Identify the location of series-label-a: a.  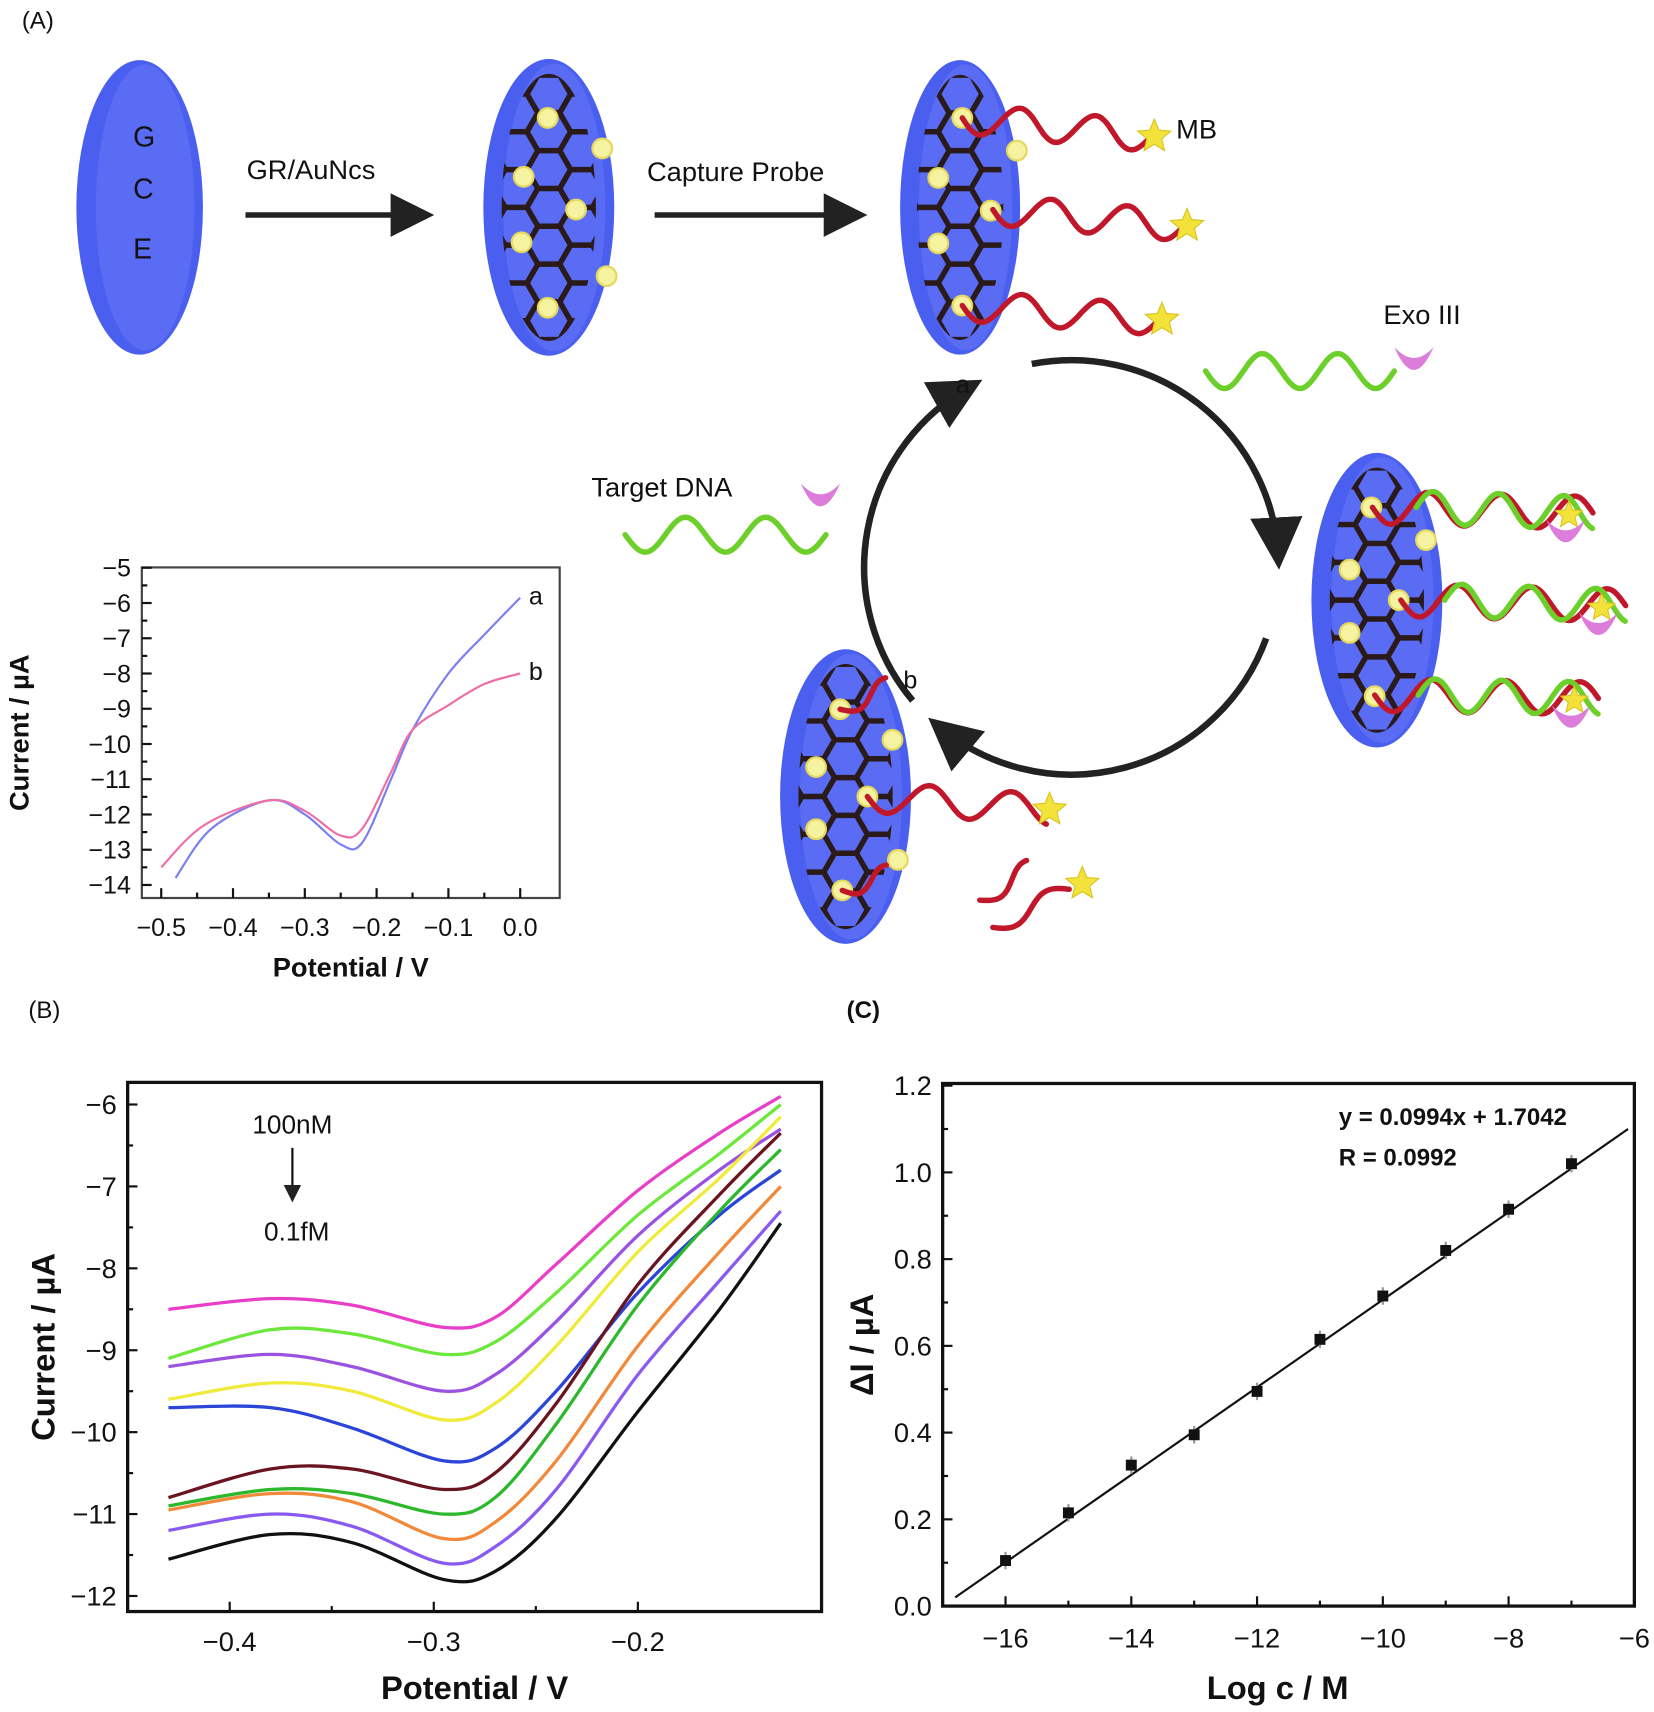
(536, 596).